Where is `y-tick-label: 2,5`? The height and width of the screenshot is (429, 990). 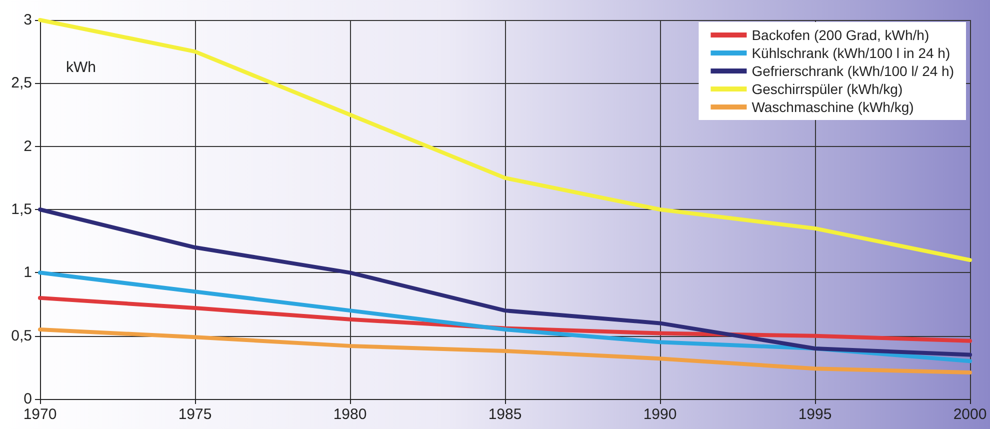 y-tick-label: 2,5 is located at coordinates (21, 83).